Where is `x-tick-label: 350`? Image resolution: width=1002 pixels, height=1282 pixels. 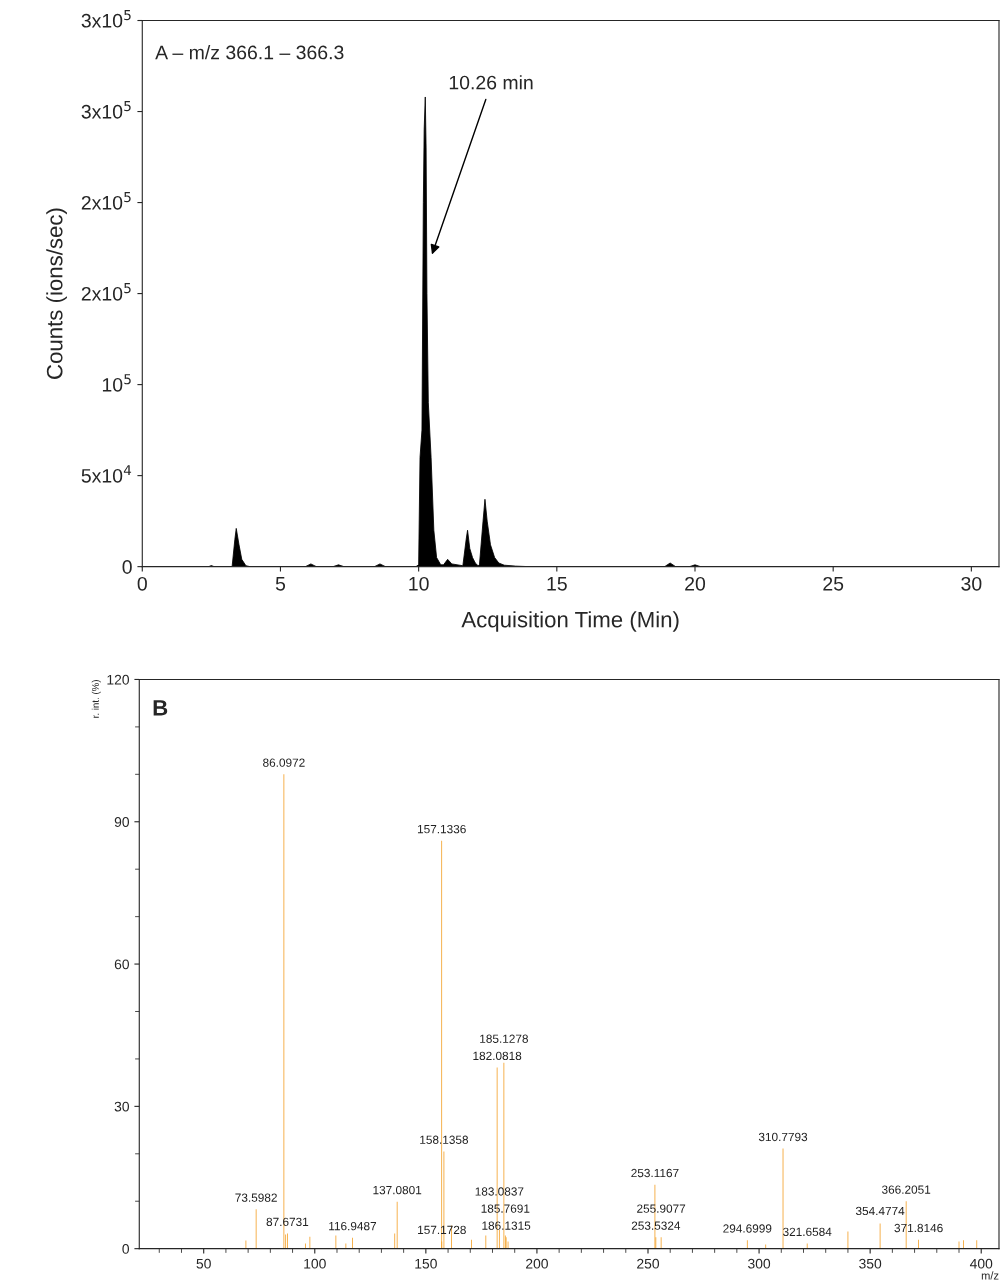 x-tick-label: 350 is located at coordinates (870, 1263).